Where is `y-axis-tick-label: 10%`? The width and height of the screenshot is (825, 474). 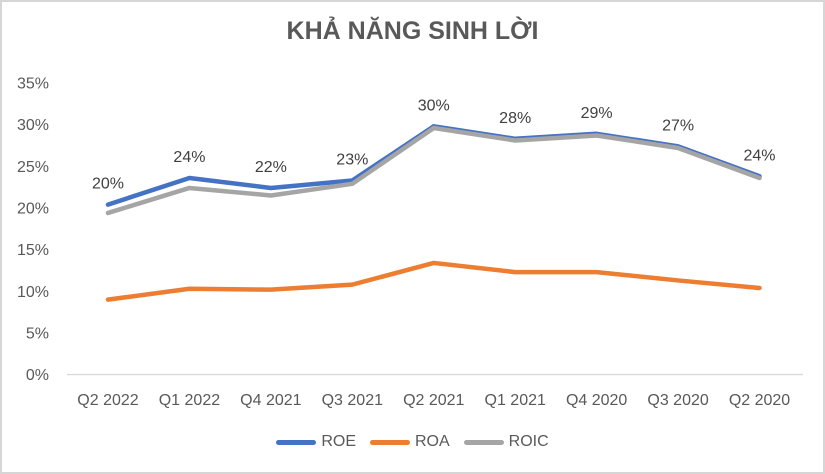 y-axis-tick-label: 10% is located at coordinates (33, 292).